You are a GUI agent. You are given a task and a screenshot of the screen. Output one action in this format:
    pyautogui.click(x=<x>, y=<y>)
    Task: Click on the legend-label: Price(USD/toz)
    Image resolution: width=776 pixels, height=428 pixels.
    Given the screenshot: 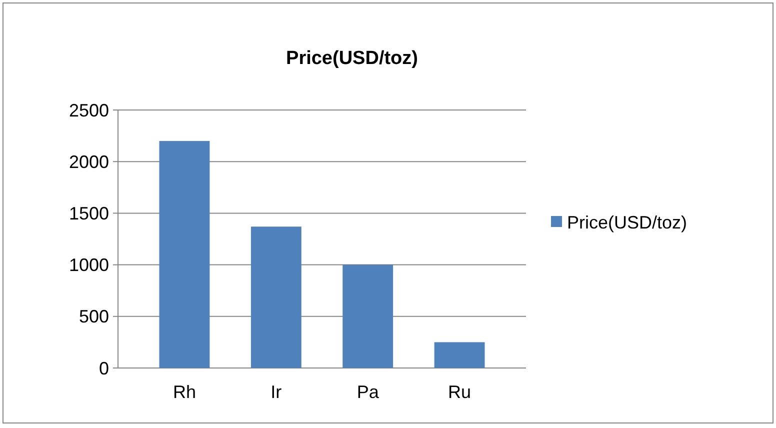 What is the action you would take?
    pyautogui.click(x=627, y=222)
    